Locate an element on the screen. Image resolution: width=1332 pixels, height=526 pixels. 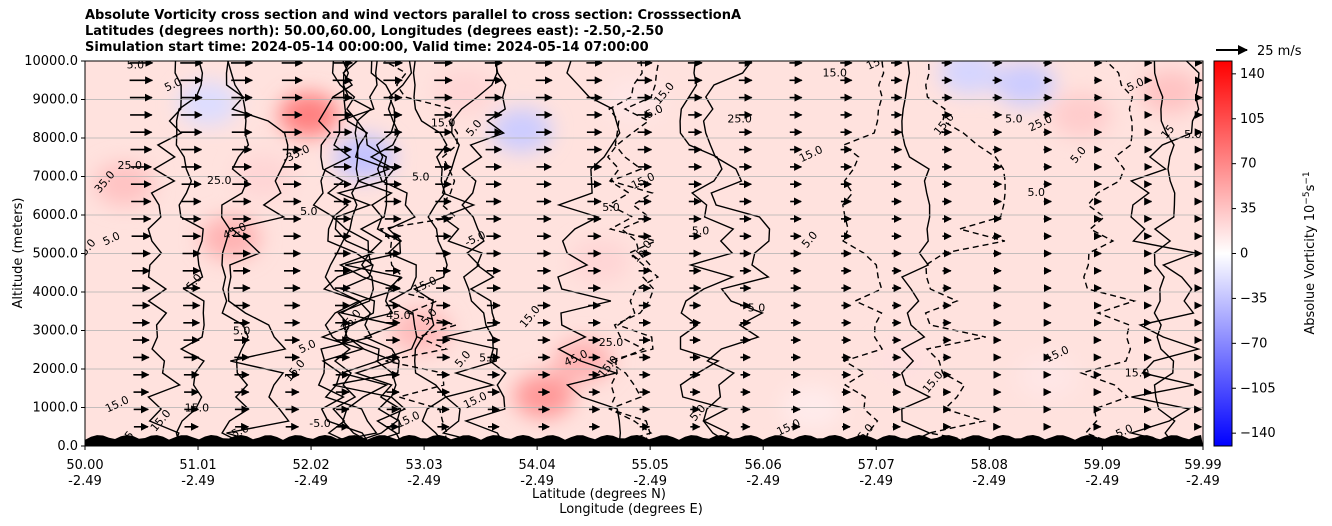
y-tick-label-6: 6000.0 is located at coordinates (56, 215).